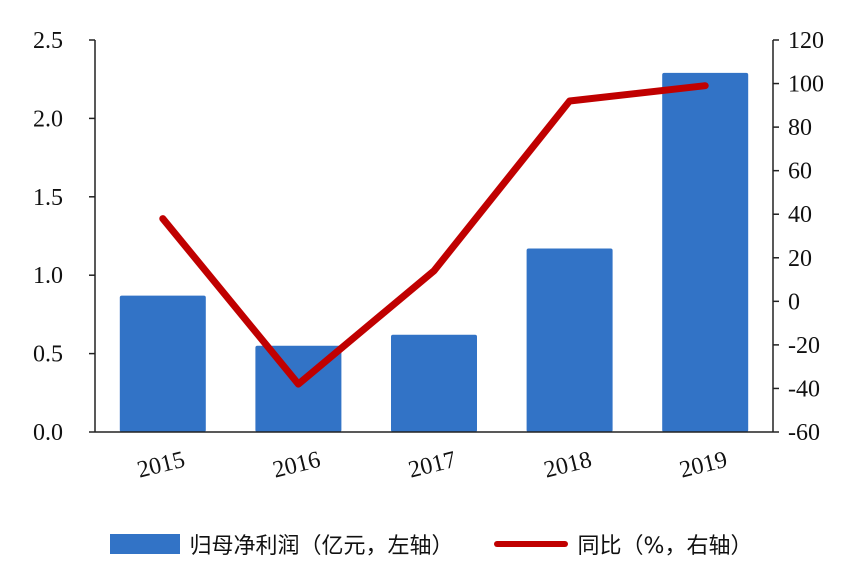 This screenshot has width=862, height=575. What do you see at coordinates (64, 237) in the screenshot?
I see `left-axis-ticks: 0.0 0.5 1.0 1.5 2.0 2.5` at bounding box center [64, 237].